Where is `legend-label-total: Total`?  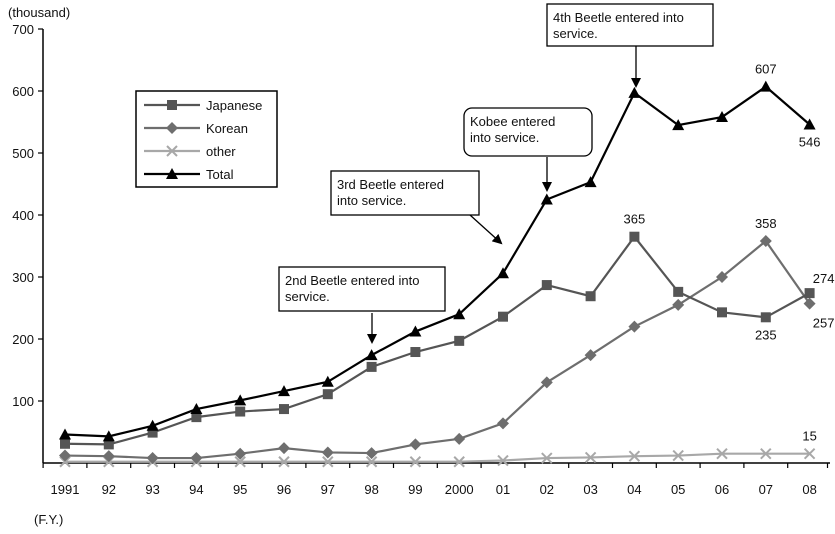 legend-label-total: Total is located at coordinates (220, 174).